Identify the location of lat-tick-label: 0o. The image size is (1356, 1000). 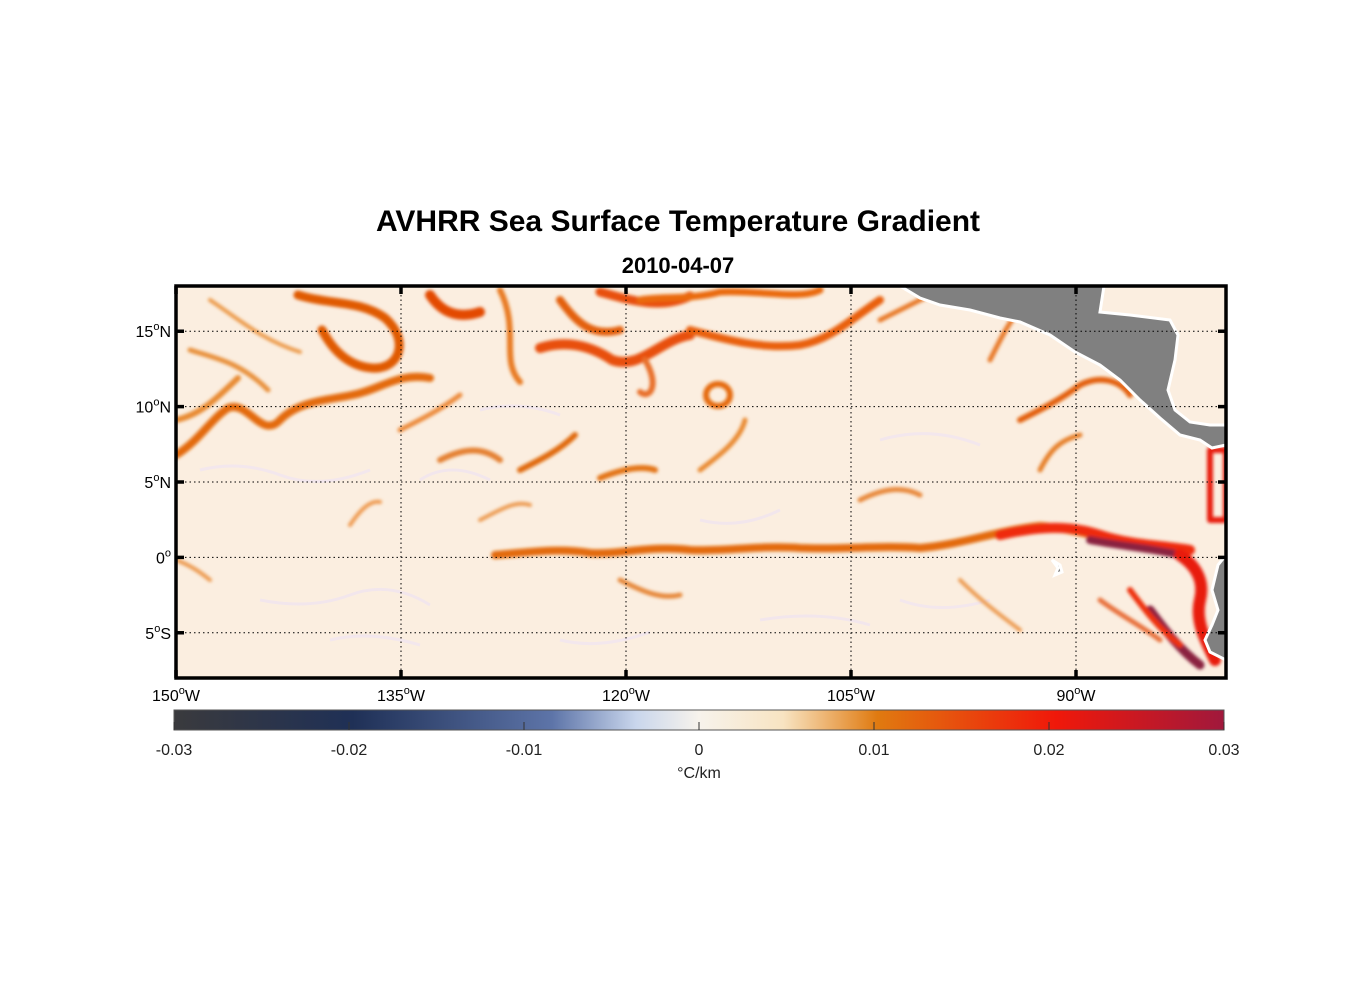
(163, 557).